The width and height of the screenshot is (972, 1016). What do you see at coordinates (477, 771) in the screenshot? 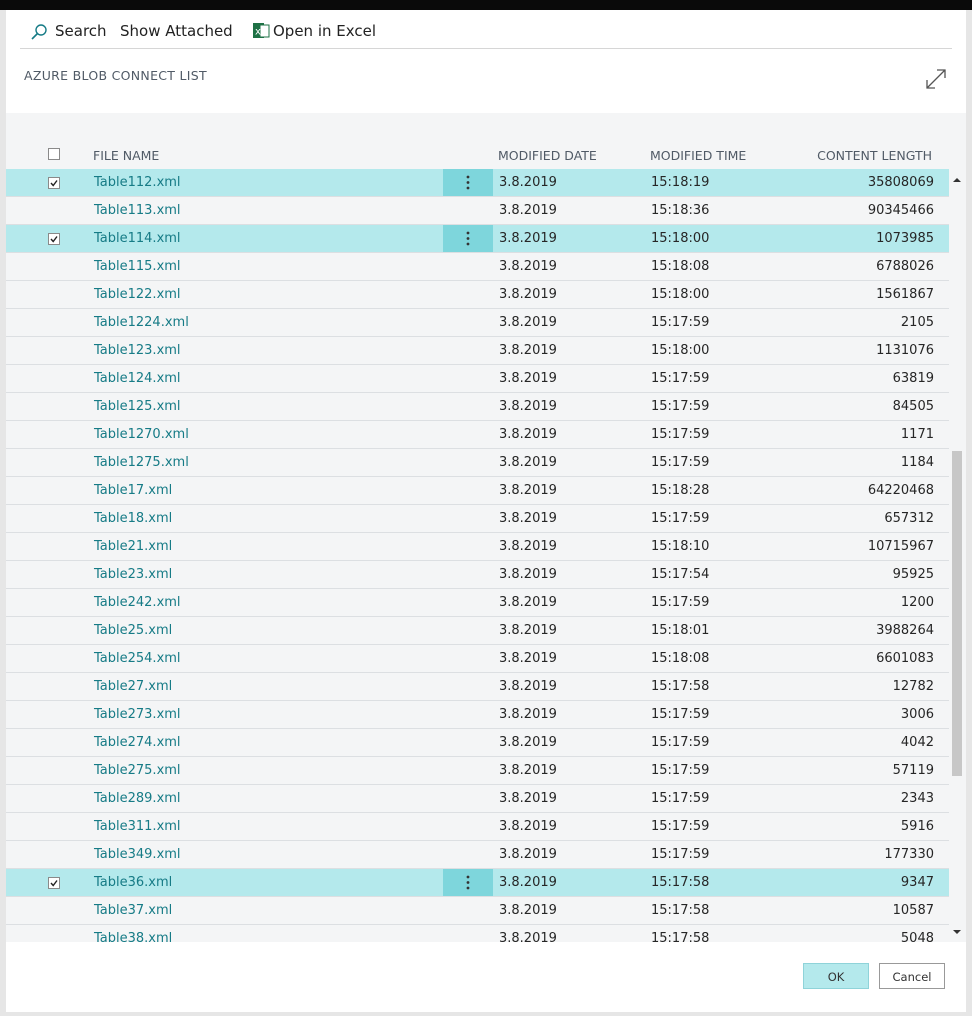
I see `table-row: Table275.xml 3.8.2019 15:17:59 57119` at bounding box center [477, 771].